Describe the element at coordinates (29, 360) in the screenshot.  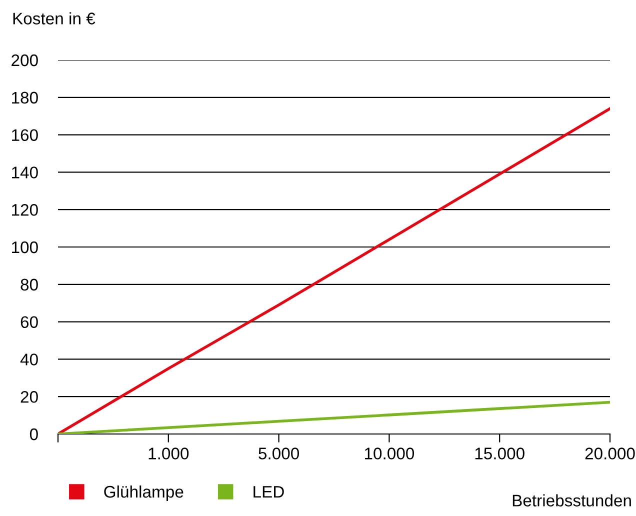
I see `y-tick-label: 40` at that location.